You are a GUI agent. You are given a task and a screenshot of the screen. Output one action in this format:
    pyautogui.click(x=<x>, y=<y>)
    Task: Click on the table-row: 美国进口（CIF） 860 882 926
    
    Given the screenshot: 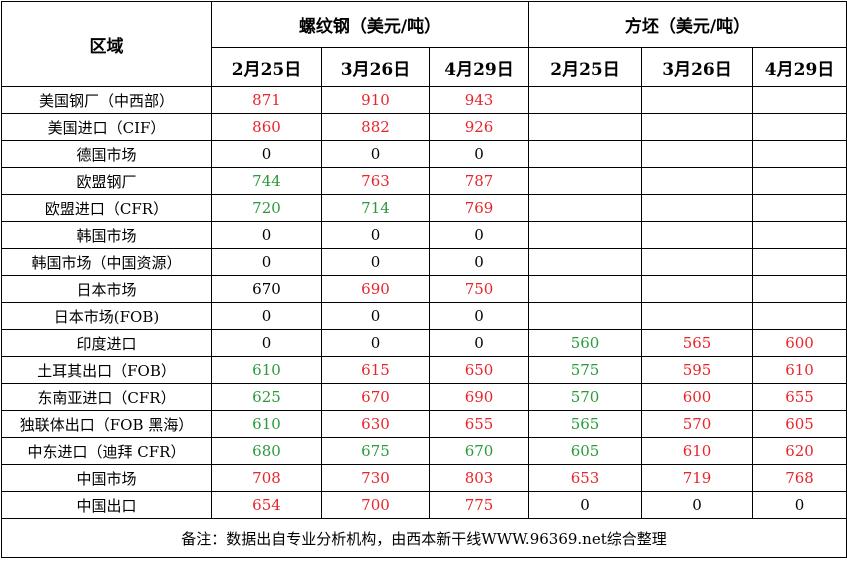 What is the action you would take?
    pyautogui.click(x=424, y=127)
    